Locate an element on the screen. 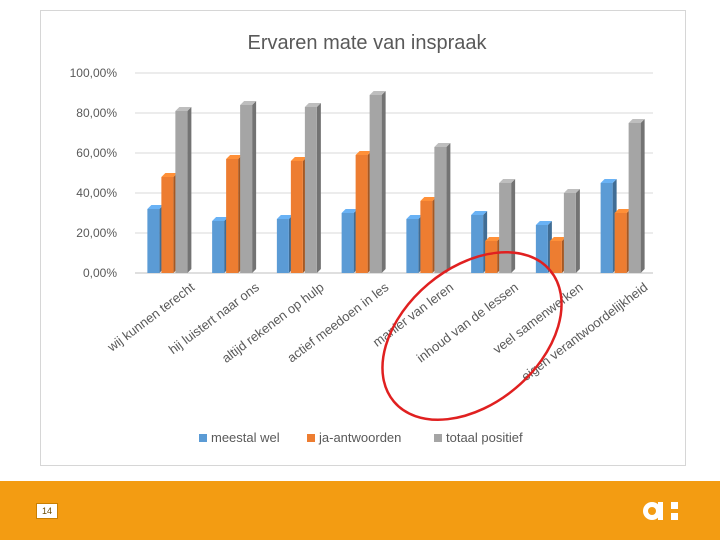  footer-bar is located at coordinates (360, 510).